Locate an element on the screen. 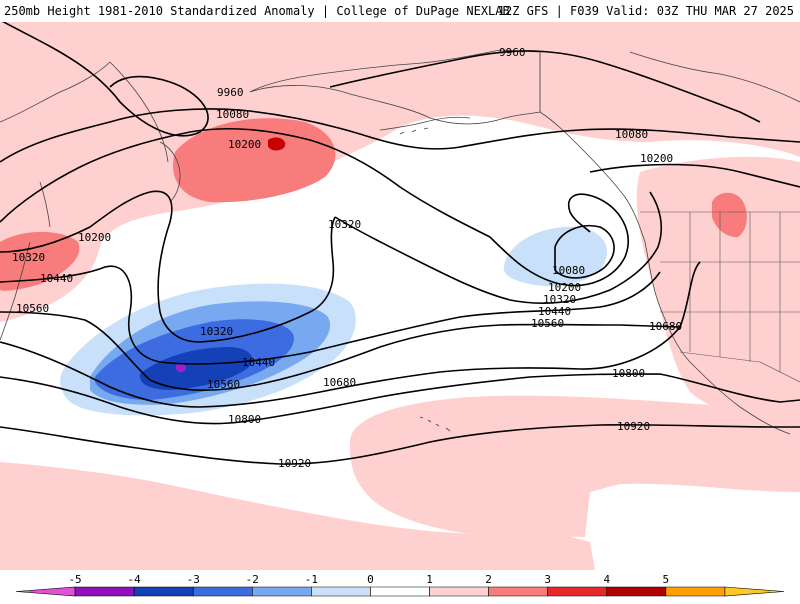 The width and height of the screenshot is (800, 604). colorbar-tick-label: 2 is located at coordinates (488, 579).